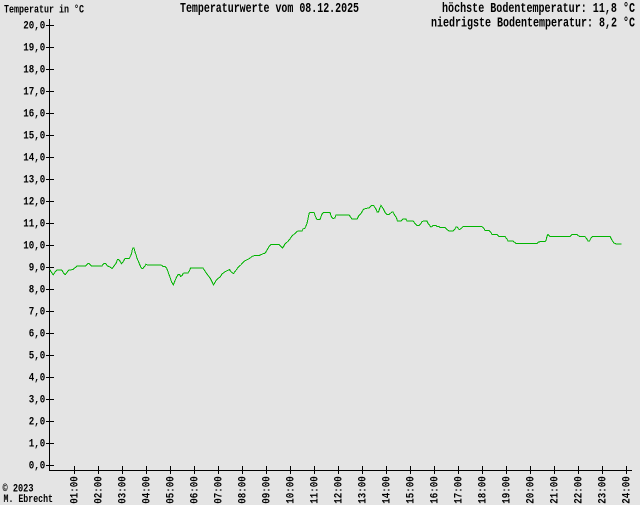  I want to click on svg-text: 4,0, so click(37, 379).